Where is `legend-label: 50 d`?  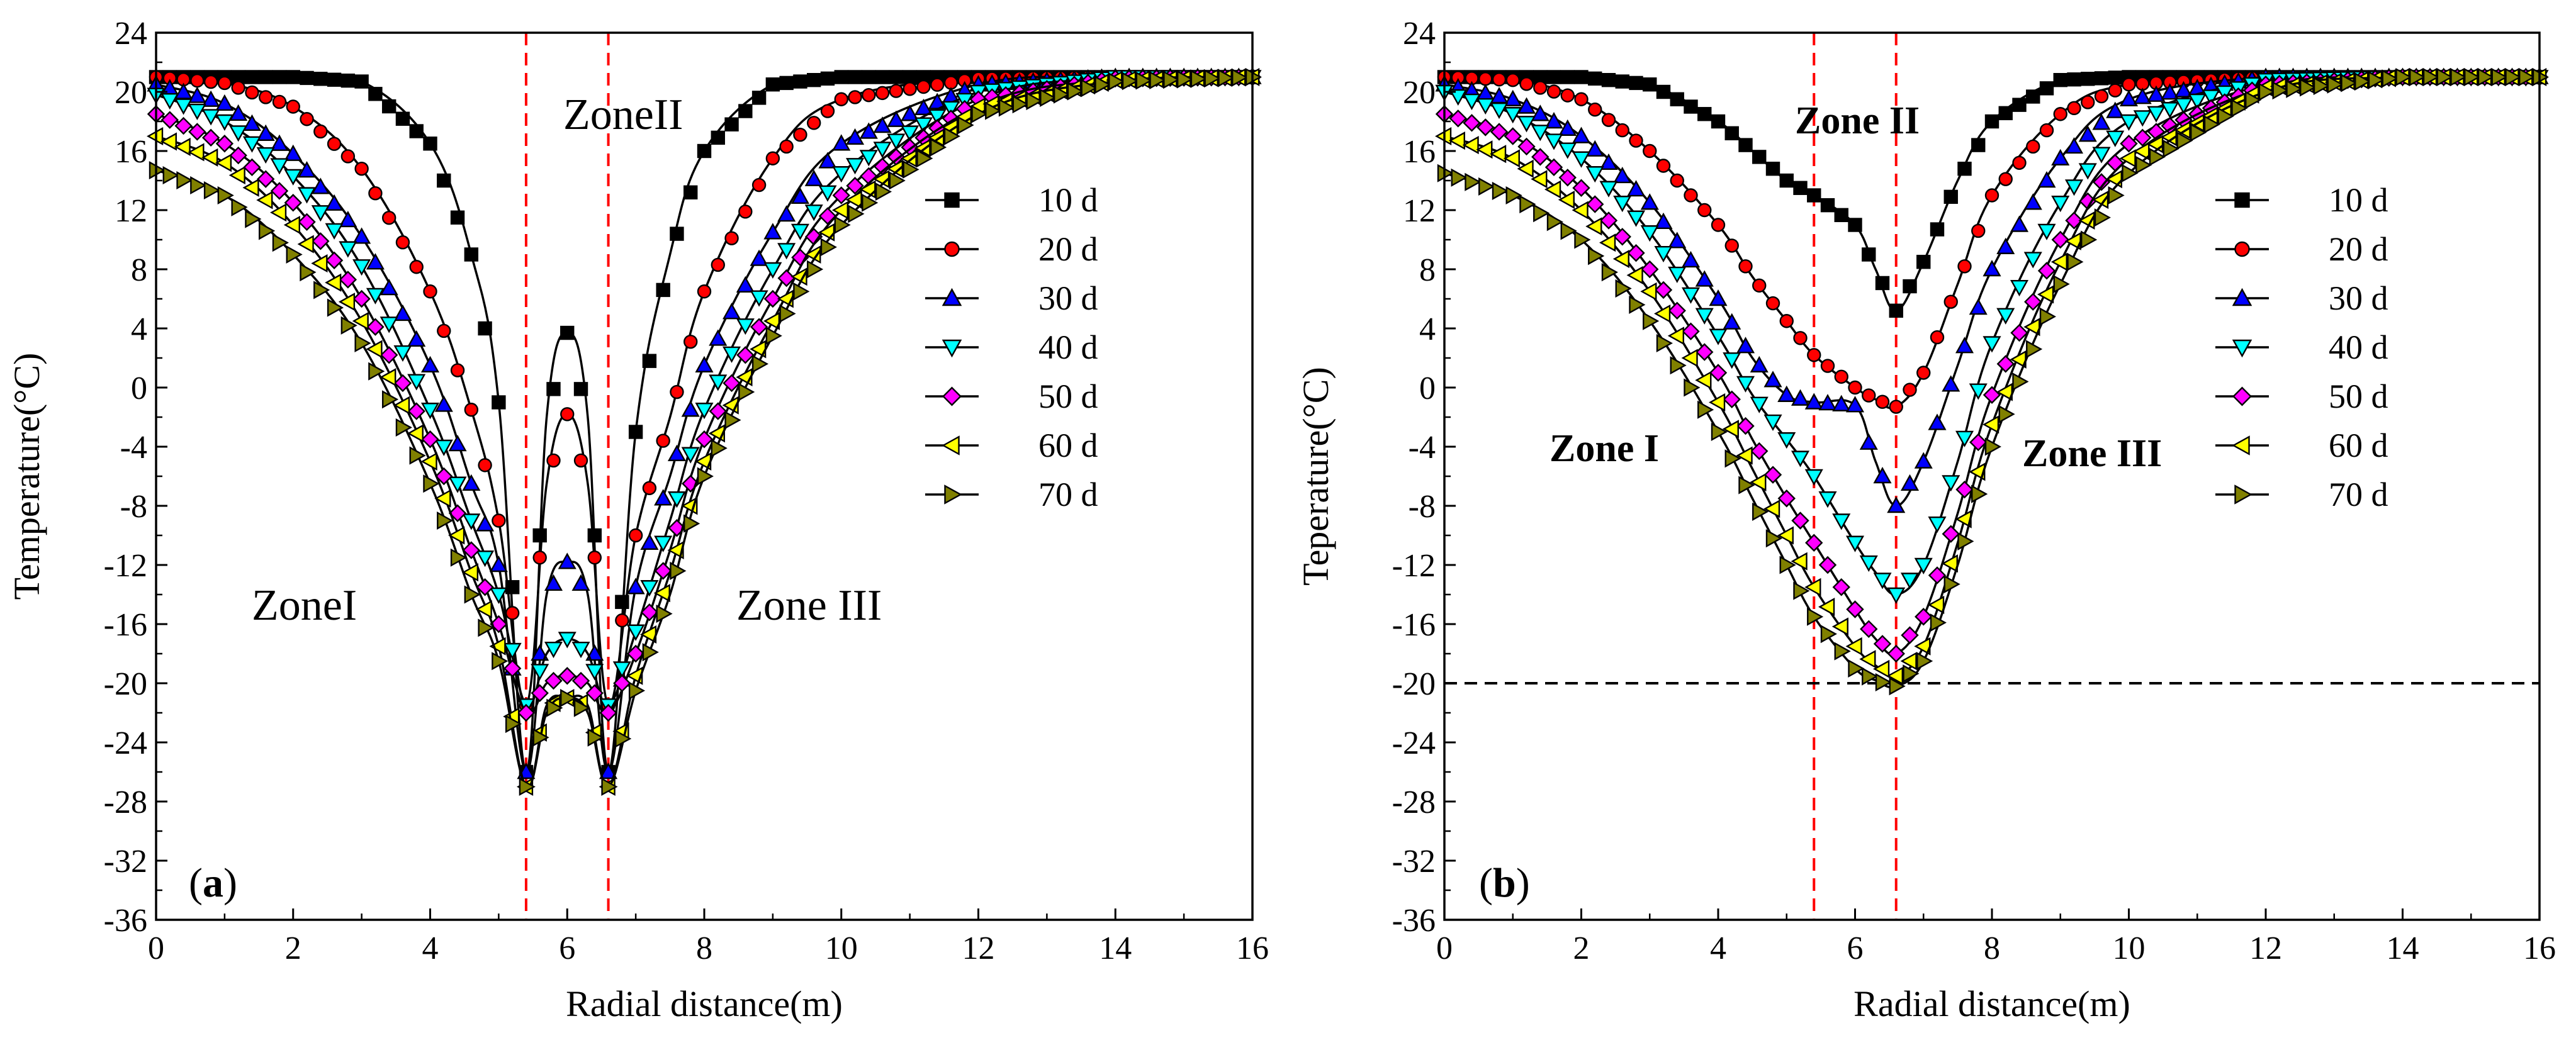 legend-label: 50 d is located at coordinates (1068, 396).